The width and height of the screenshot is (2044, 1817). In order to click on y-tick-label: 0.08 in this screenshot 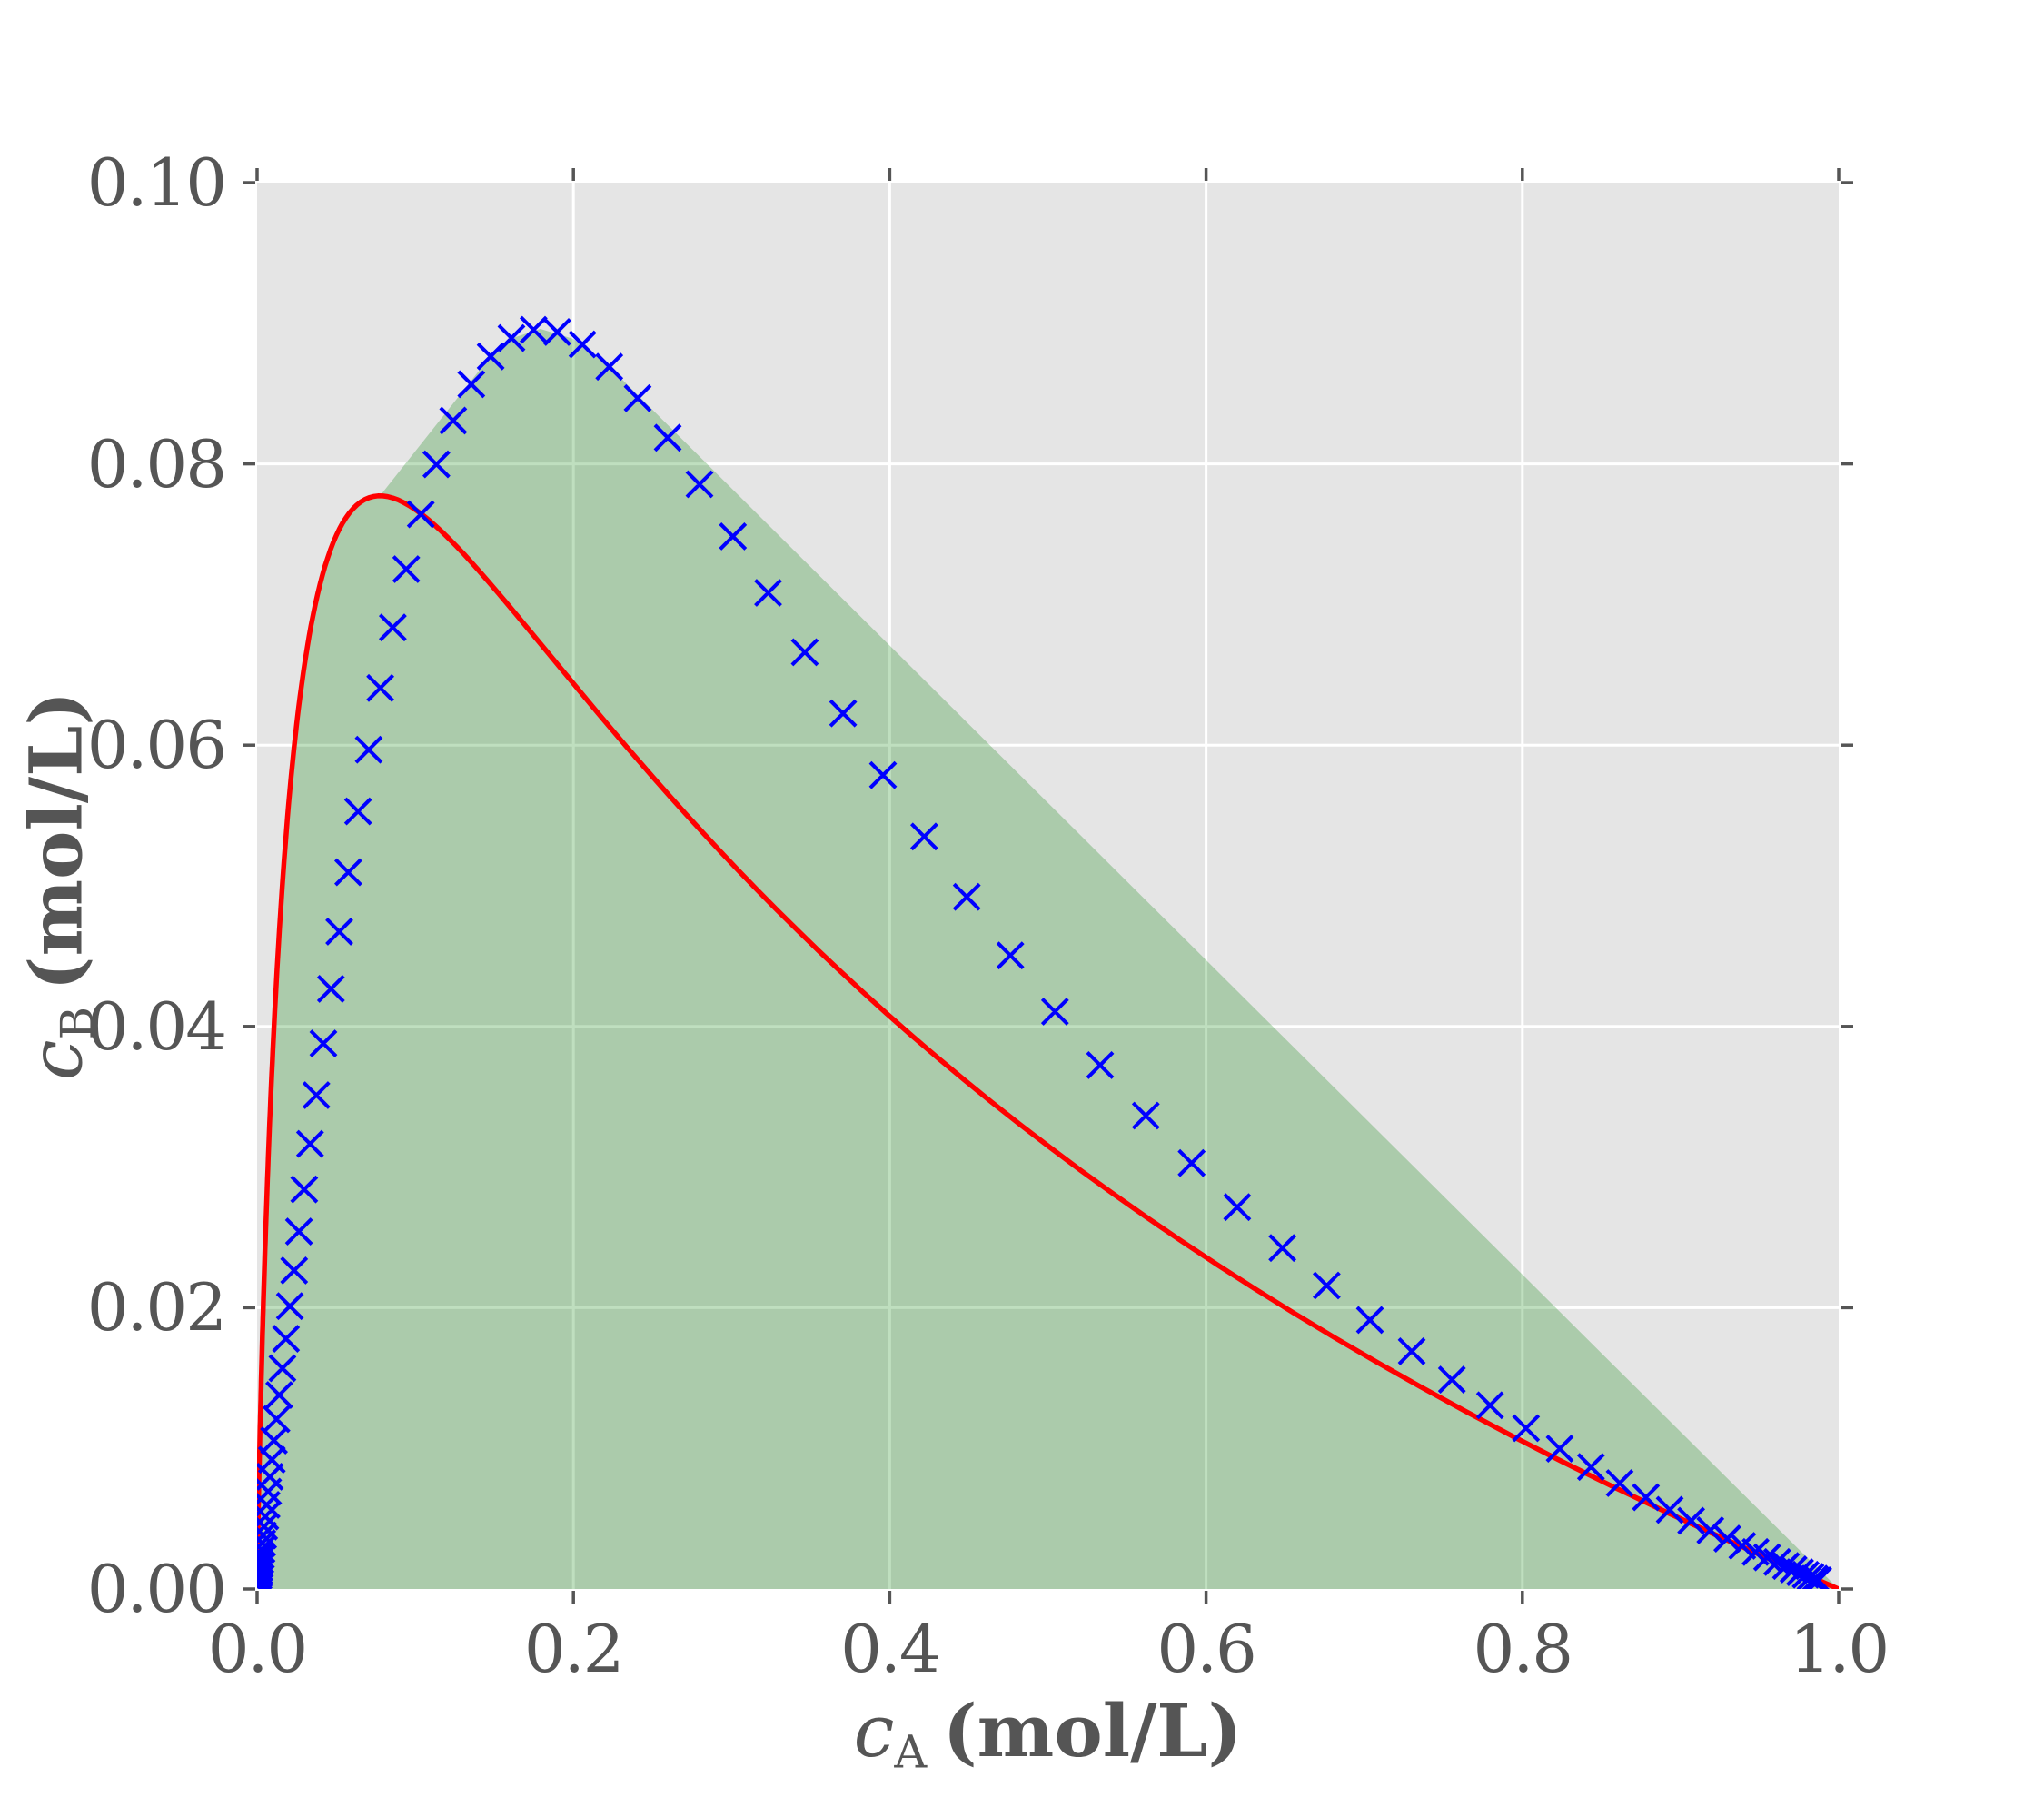, I will do `click(157, 463)`.